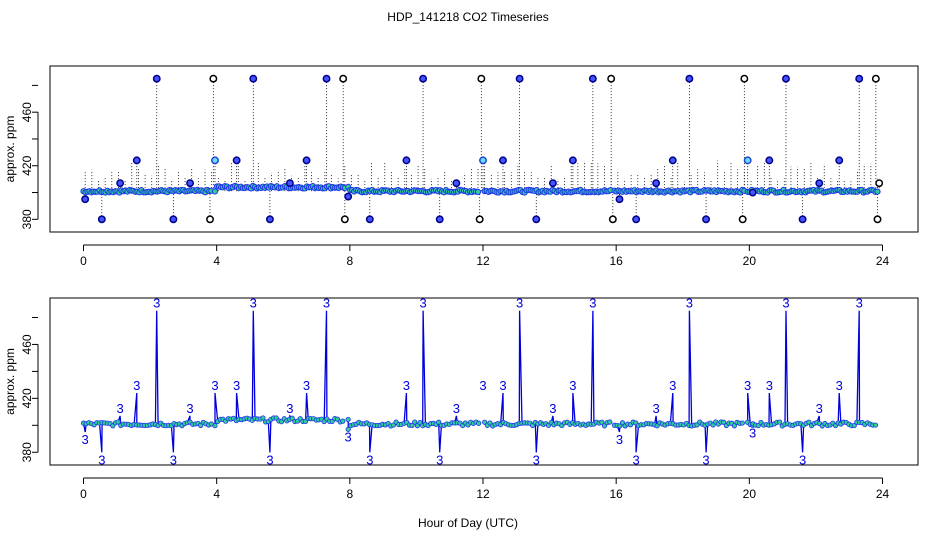  Describe the element at coordinates (883, 261) in the screenshot. I see `x-tick-label: 24` at that location.